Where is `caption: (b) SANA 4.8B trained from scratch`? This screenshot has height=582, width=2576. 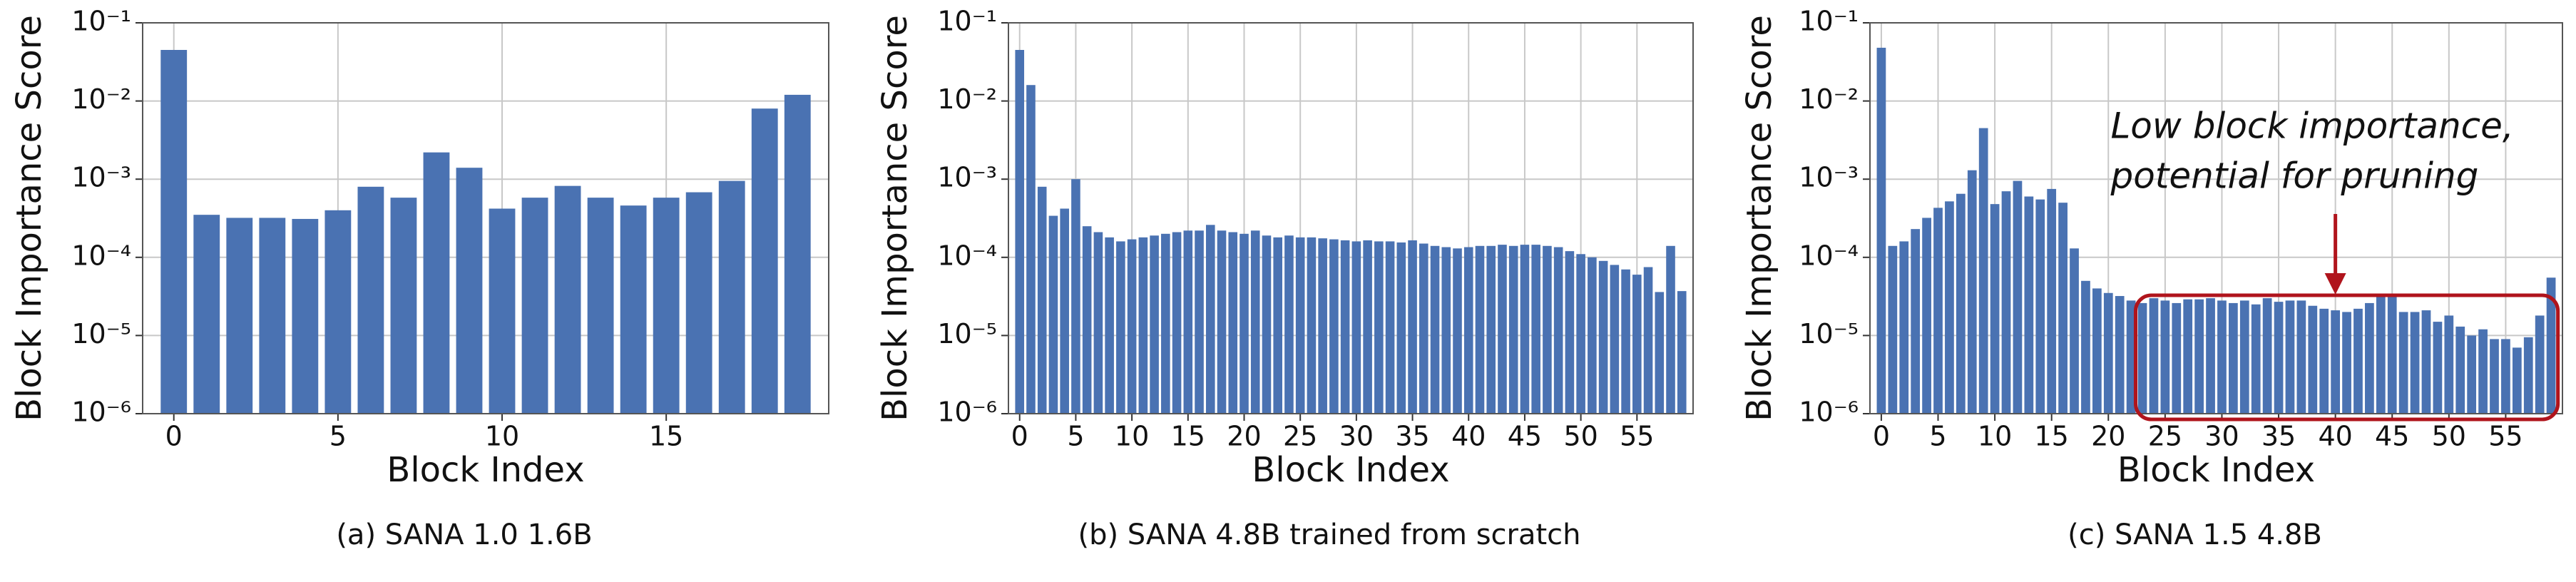
caption: (b) SANA 4.8B trained from scratch is located at coordinates (1329, 535).